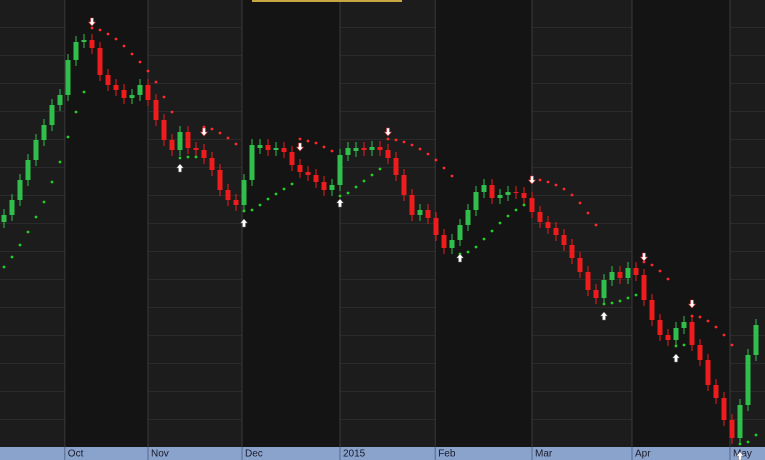  What do you see at coordinates (254, 454) in the screenshot?
I see `x-tick-label: Dec` at bounding box center [254, 454].